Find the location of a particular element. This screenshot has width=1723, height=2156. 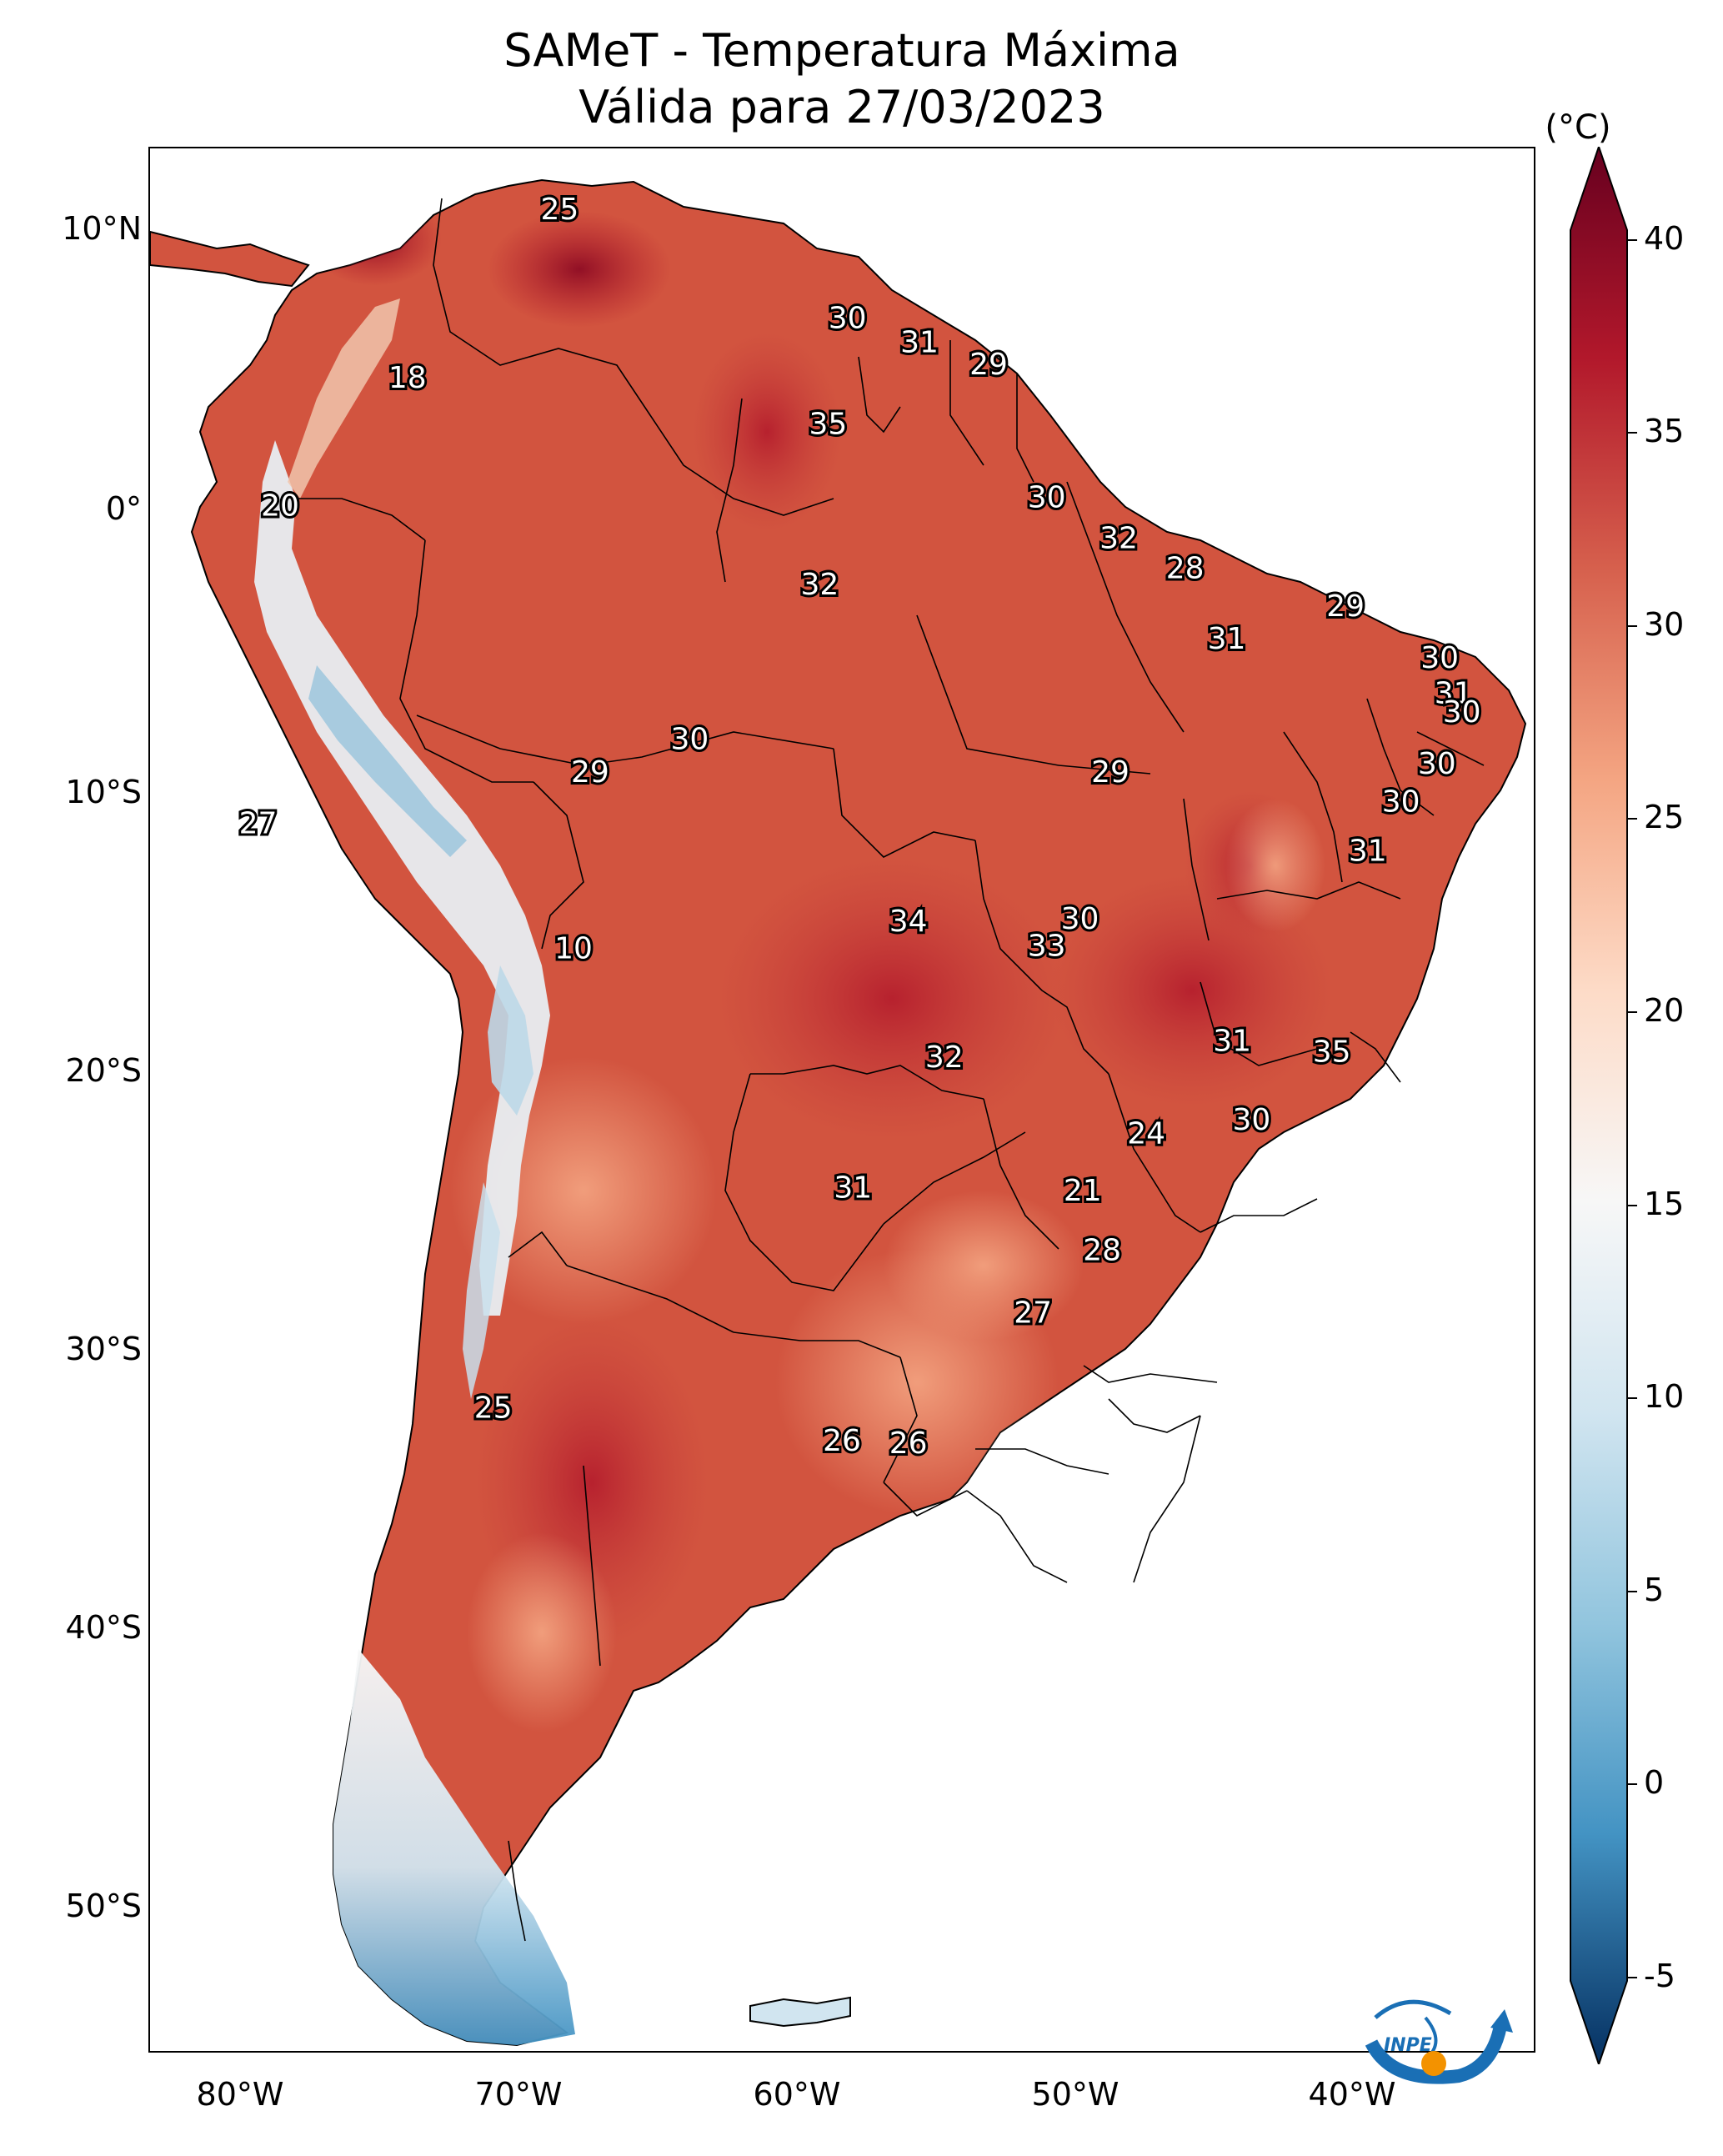

lat-tick-10n: 10°N is located at coordinates (102, 228).